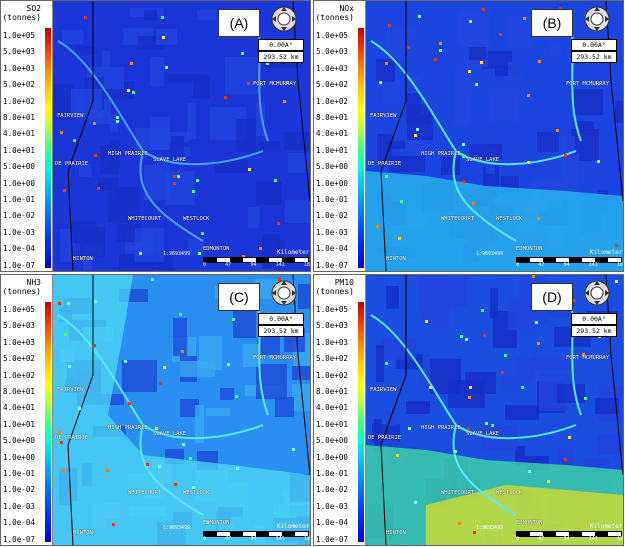  What do you see at coordinates (19, 523) in the screenshot?
I see `legend-tick: 1.0e-04` at bounding box center [19, 523].